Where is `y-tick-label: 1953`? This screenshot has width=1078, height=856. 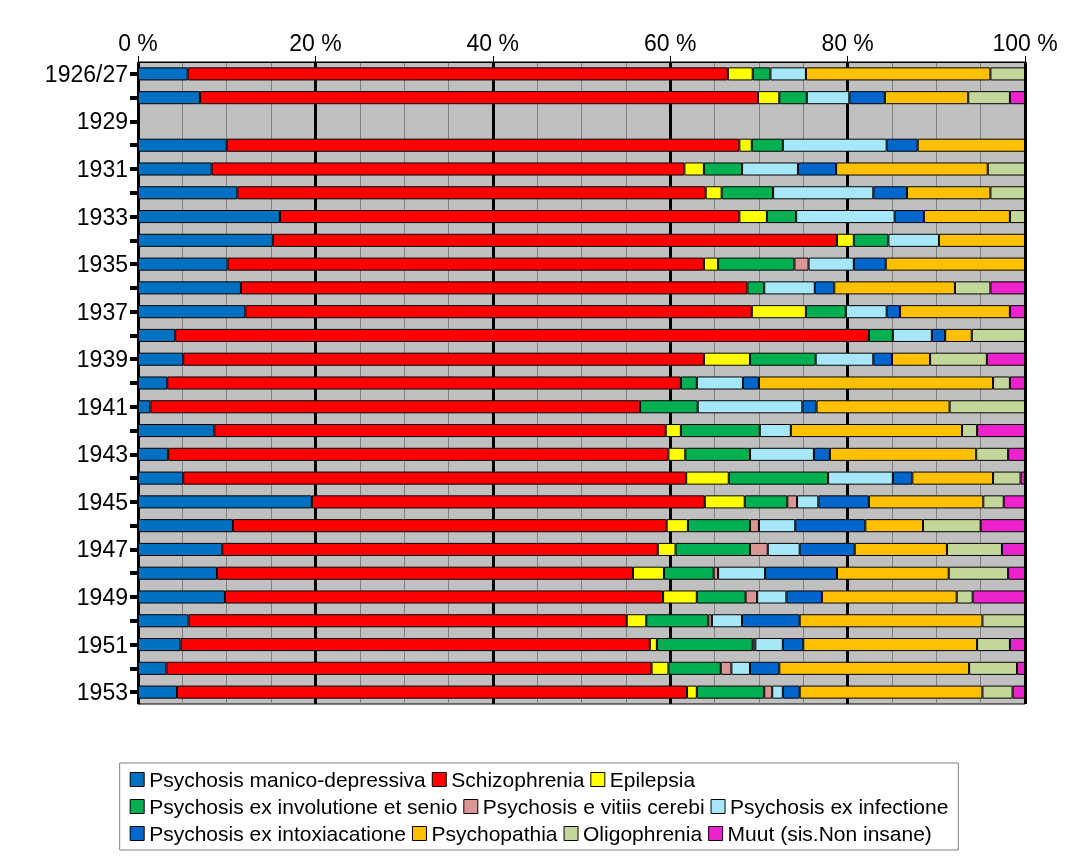
y-tick-label: 1953 is located at coordinates (102, 692).